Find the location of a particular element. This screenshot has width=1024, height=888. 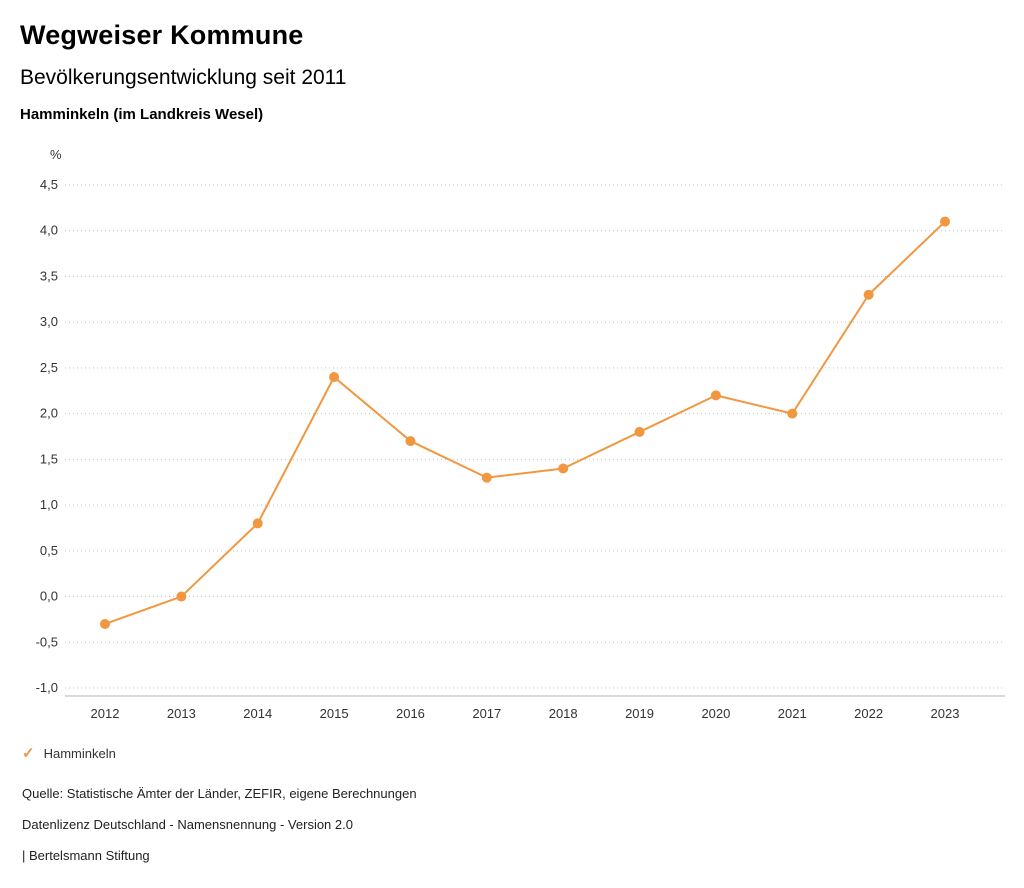

x-tick-label: 2016 is located at coordinates (410, 713).